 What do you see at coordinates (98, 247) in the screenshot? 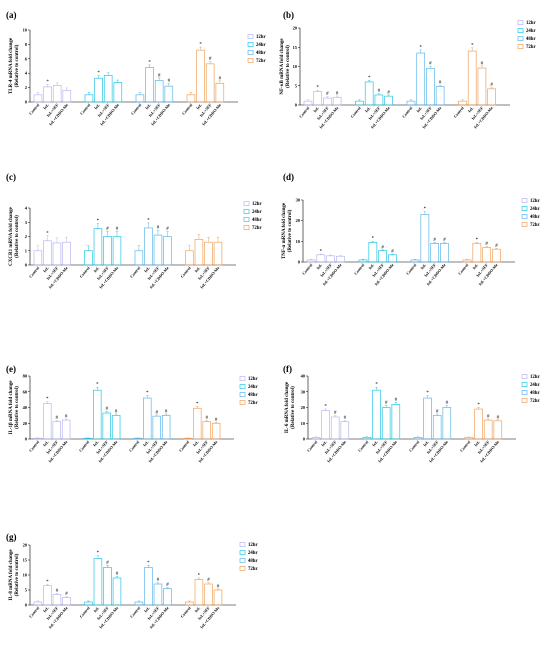
I see `bar-24hr-IoL` at bounding box center [98, 247].